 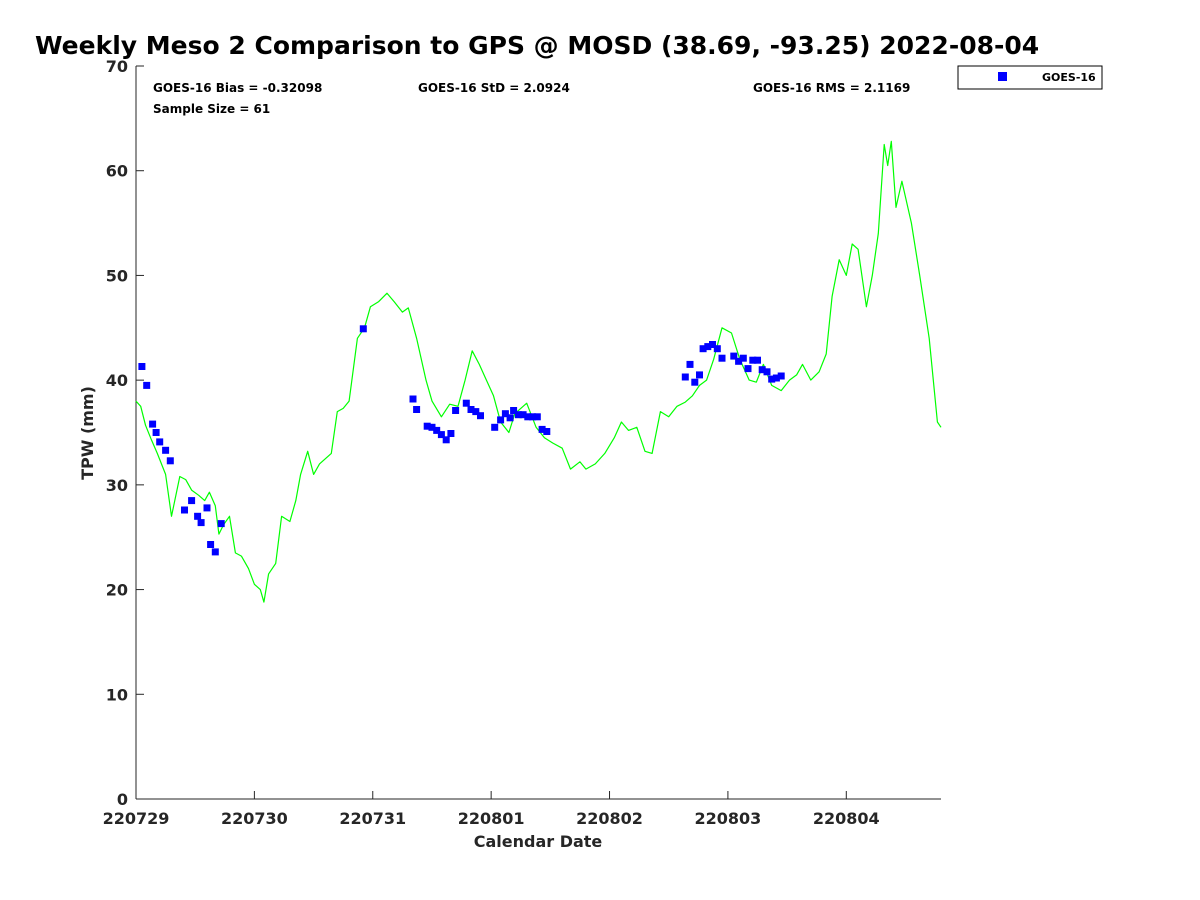 I want to click on sample-size-stat: Sample Size = 61, so click(x=211, y=109).